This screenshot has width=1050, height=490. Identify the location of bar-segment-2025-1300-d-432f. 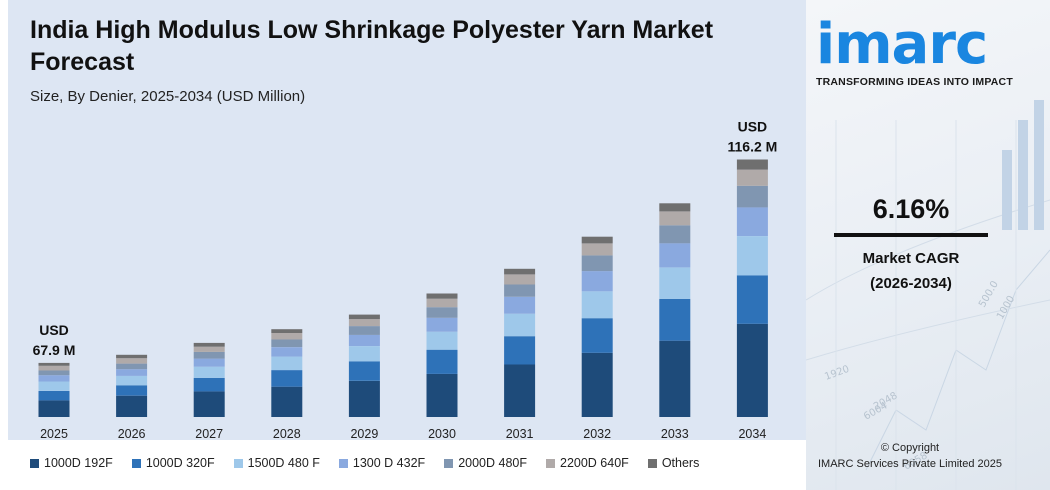
(54, 378).